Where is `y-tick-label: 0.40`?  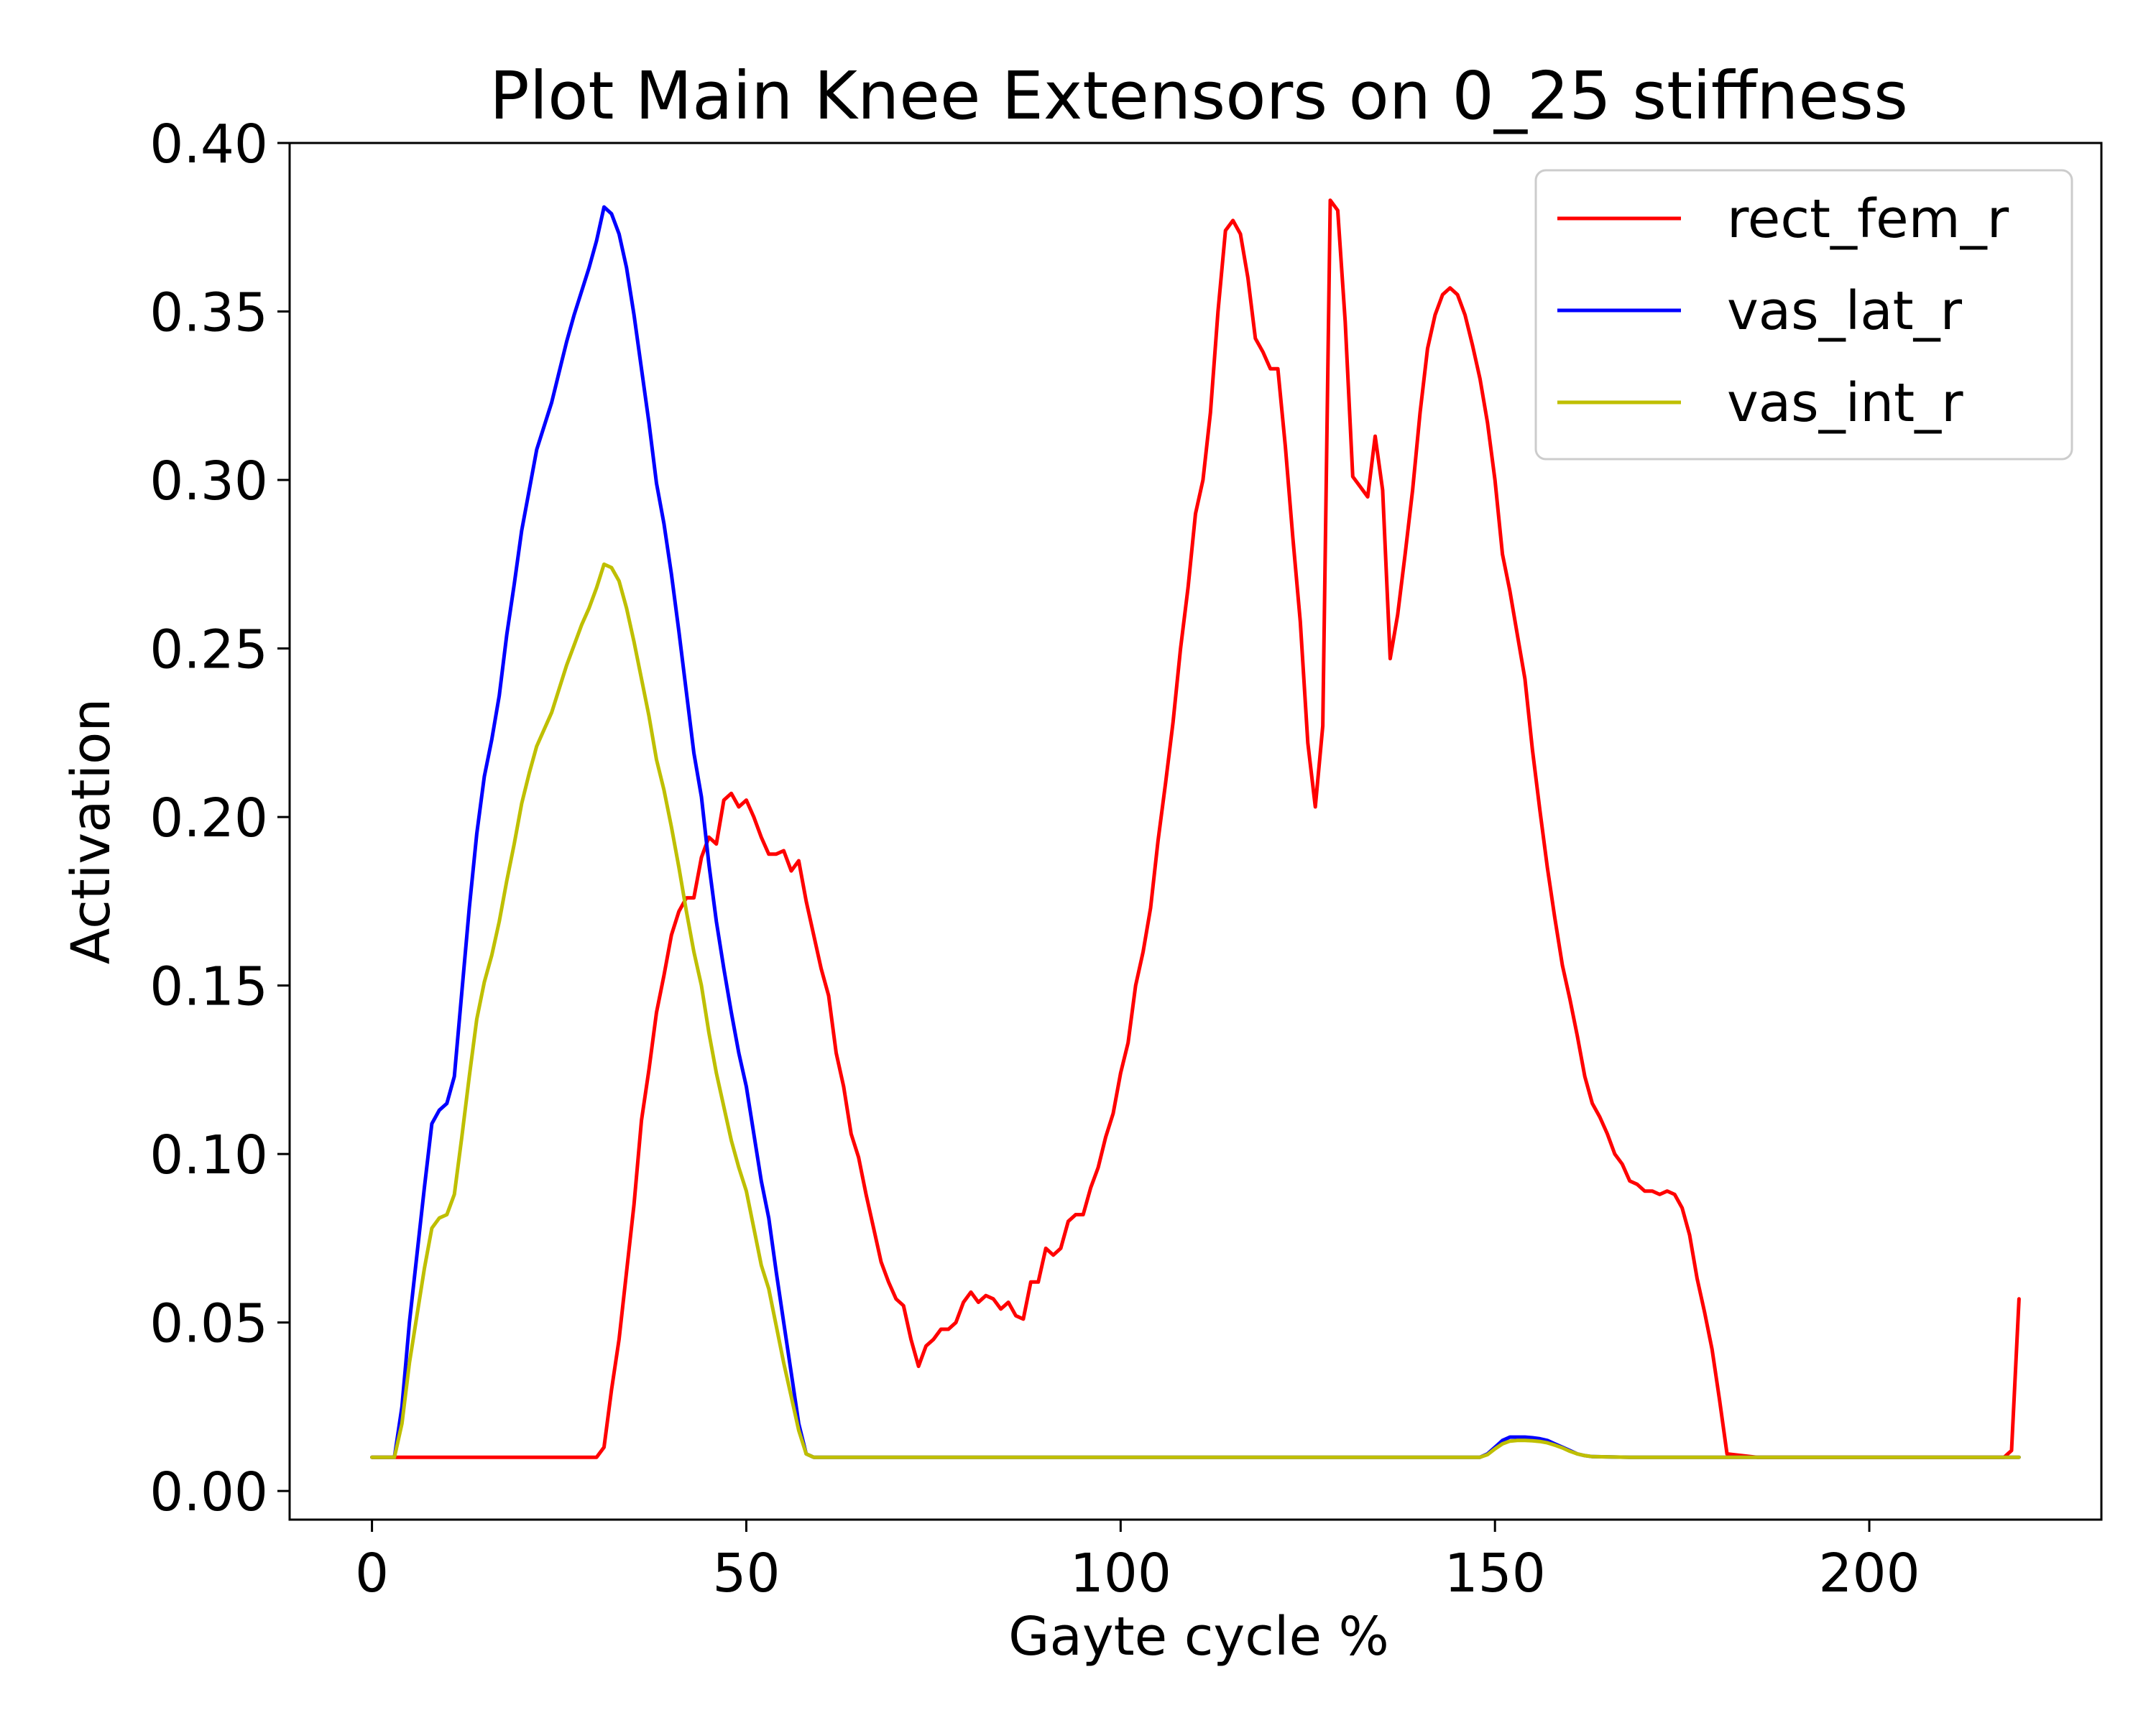
y-tick-label: 0.40 is located at coordinates (209, 145).